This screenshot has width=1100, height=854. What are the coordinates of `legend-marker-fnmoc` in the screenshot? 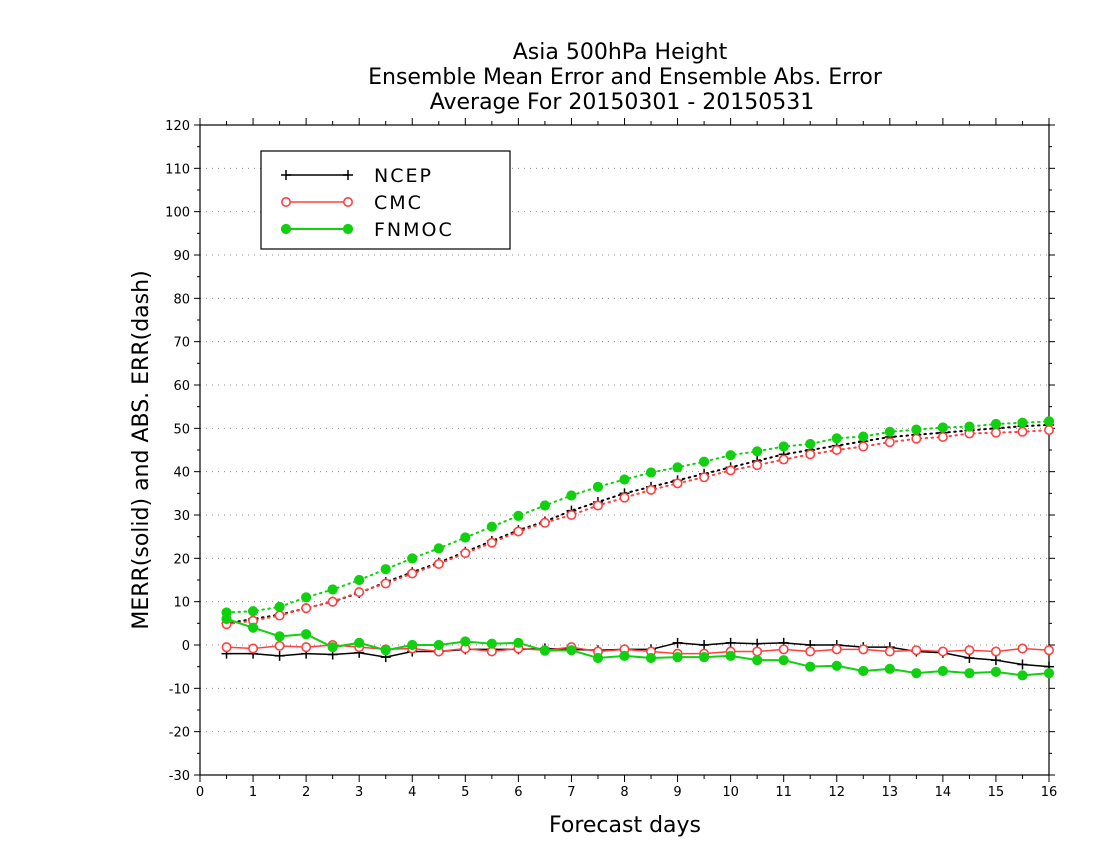 It's located at (286, 229).